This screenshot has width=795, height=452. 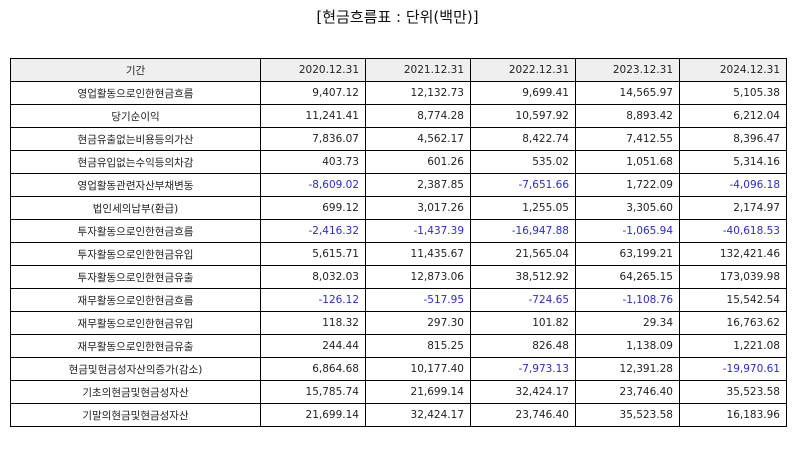 What do you see at coordinates (418, 346) in the screenshot?
I see `table-cell: 815.25` at bounding box center [418, 346].